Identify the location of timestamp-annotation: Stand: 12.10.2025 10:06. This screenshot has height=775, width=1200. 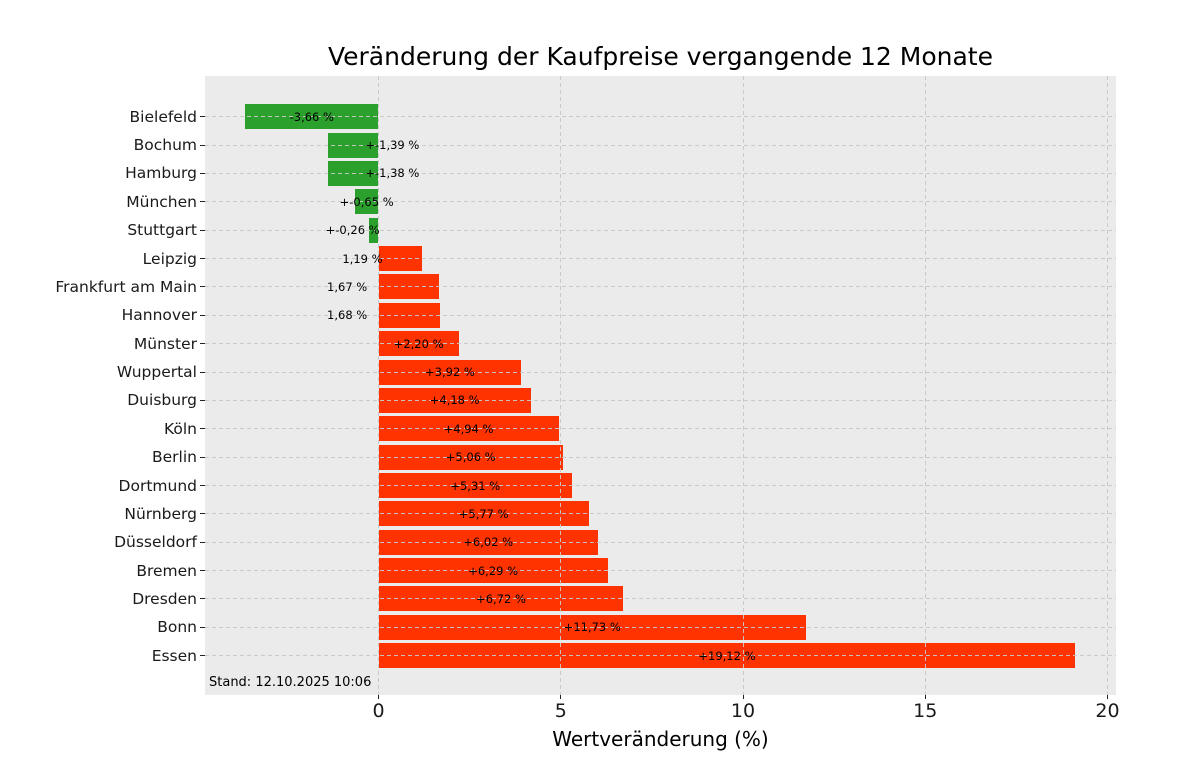
(290, 682).